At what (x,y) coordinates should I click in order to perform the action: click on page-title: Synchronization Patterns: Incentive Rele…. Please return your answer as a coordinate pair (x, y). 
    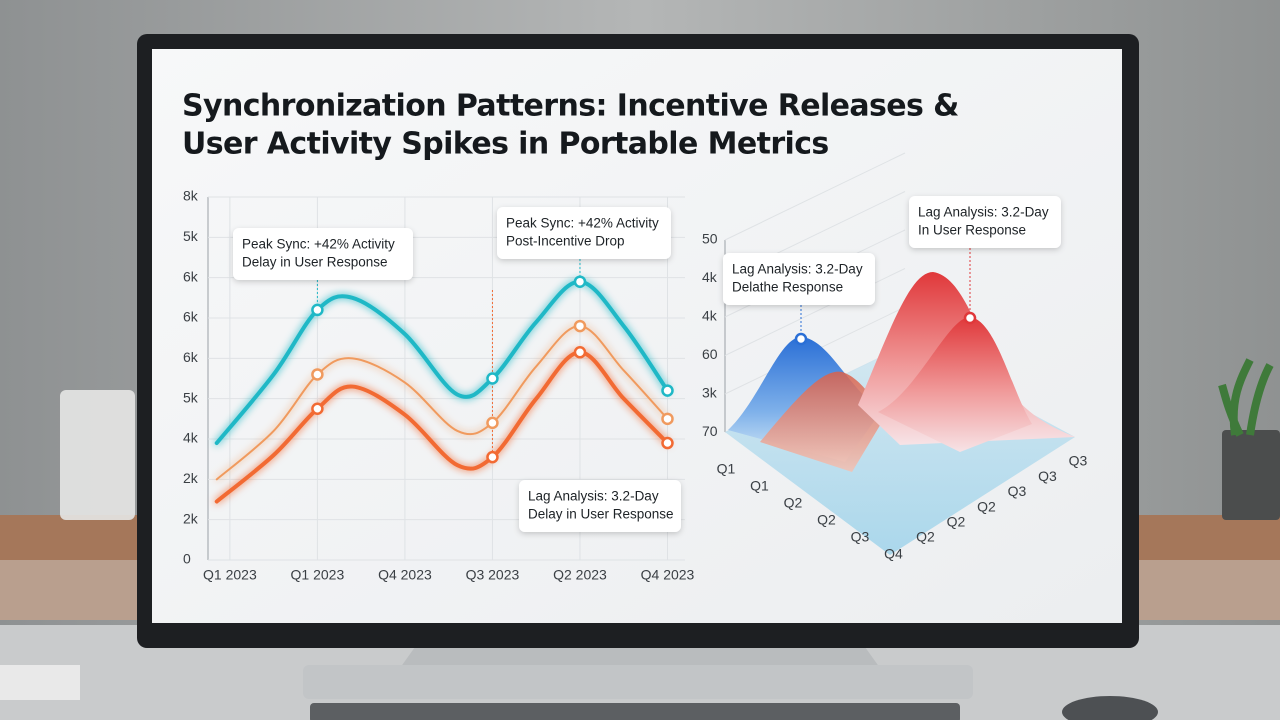
    Looking at the image, I should click on (570, 106).